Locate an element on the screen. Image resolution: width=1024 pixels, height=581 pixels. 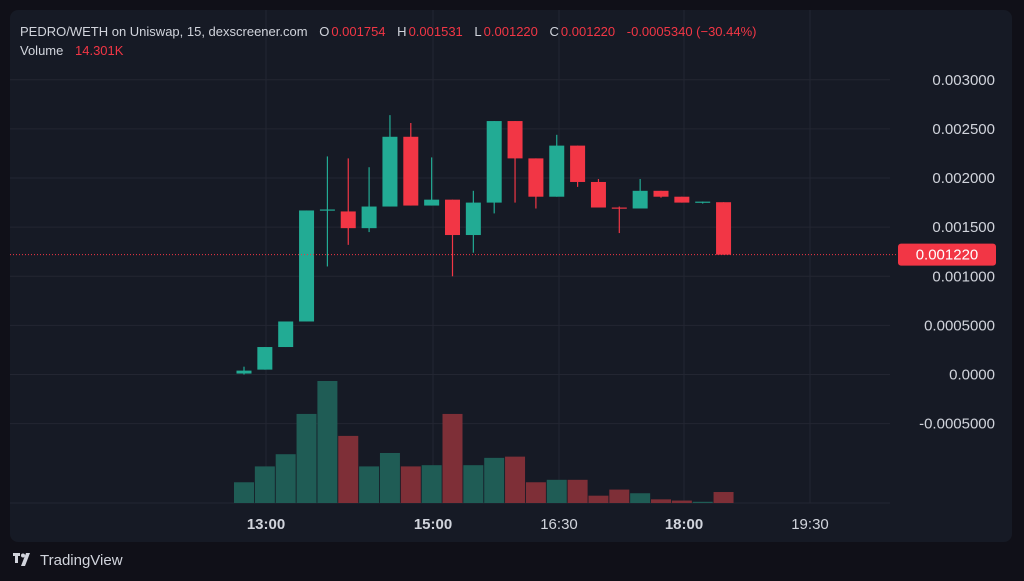
close-value: 0.001220 is located at coordinates (588, 31).